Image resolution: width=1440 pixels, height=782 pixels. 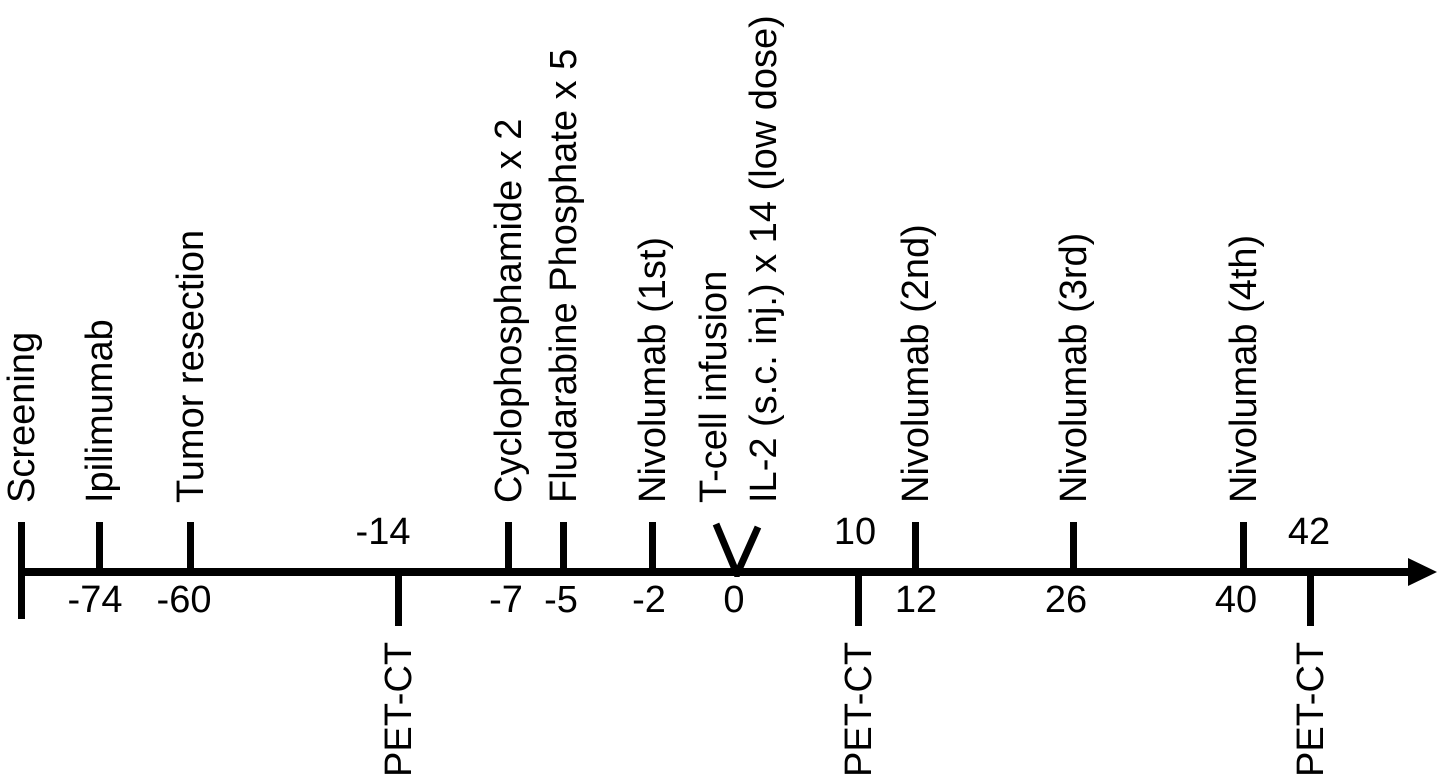 I want to click on scan-label-pet-ct-day-42: PET-CT, so click(x=1311, y=709).